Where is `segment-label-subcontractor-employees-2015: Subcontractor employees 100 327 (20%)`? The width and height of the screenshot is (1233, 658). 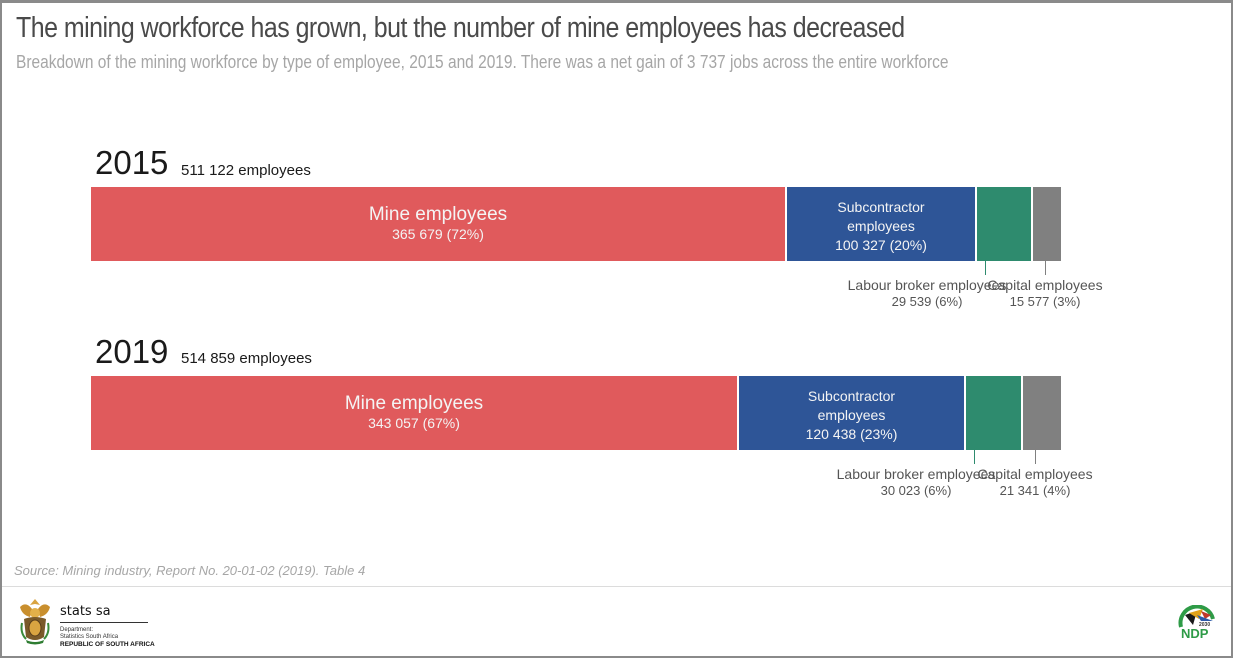
segment-label-subcontractor-employees-2015: Subcontractor employees 100 327 (20%) is located at coordinates (881, 226).